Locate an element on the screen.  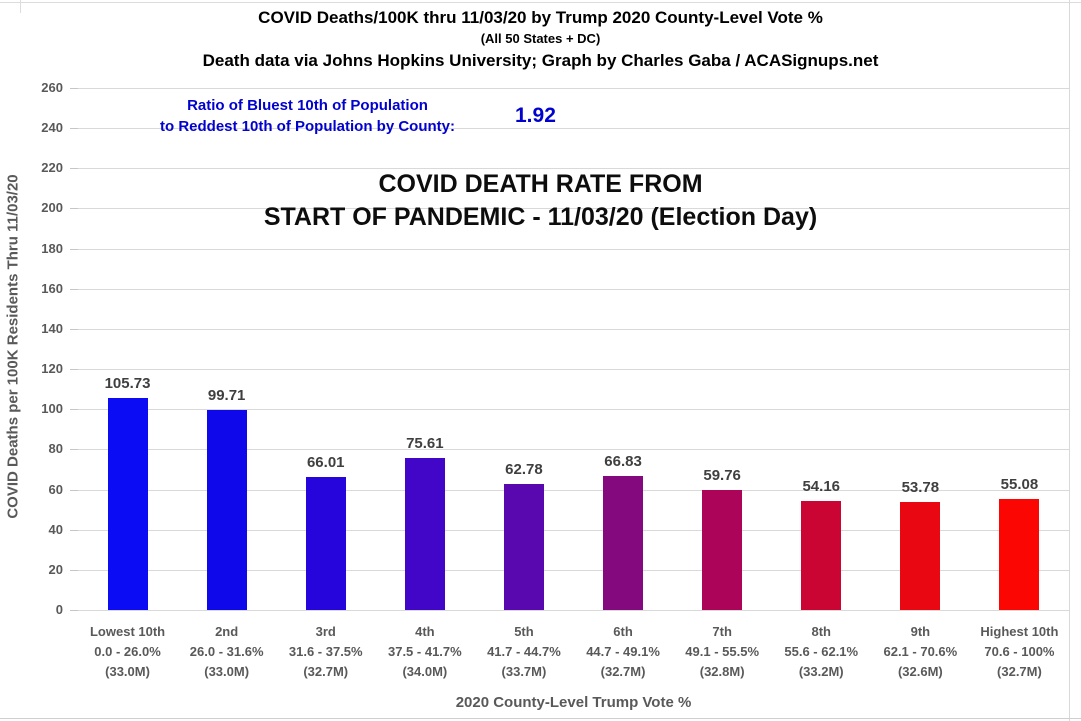
bar-5th is located at coordinates (523, 546).